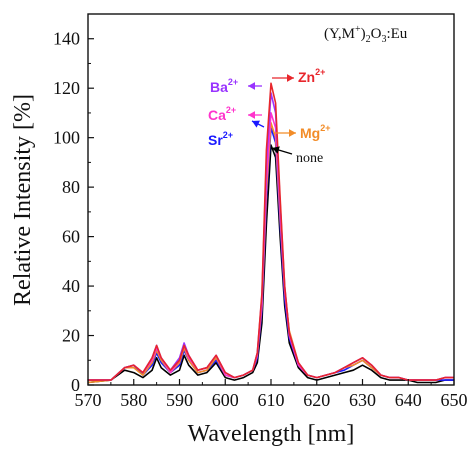 The width and height of the screenshot is (475, 455). Describe the element at coordinates (309, 158) in the screenshot. I see `ion-text: none` at that location.